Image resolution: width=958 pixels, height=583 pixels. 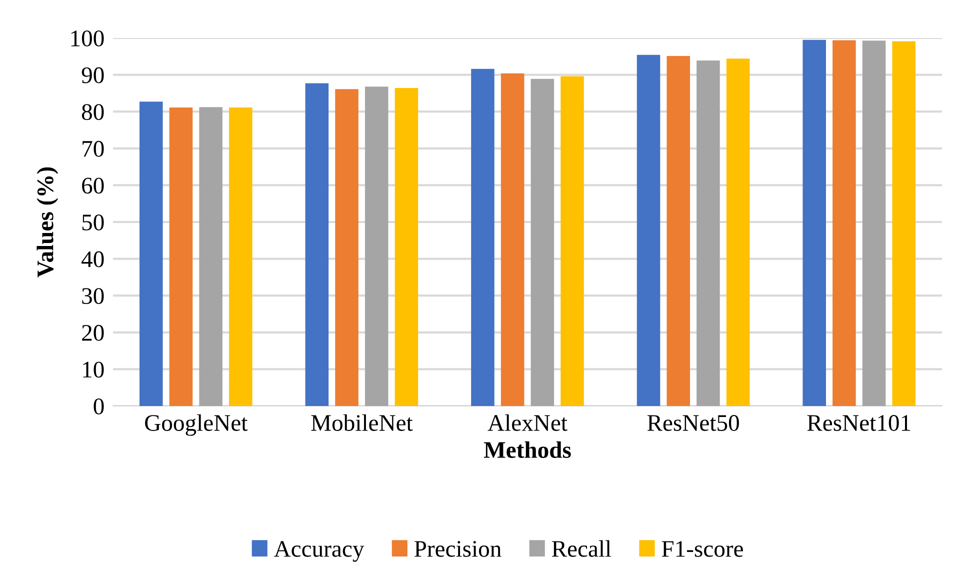 What do you see at coordinates (527, 449) in the screenshot?
I see `x-axis-title: Methods` at bounding box center [527, 449].